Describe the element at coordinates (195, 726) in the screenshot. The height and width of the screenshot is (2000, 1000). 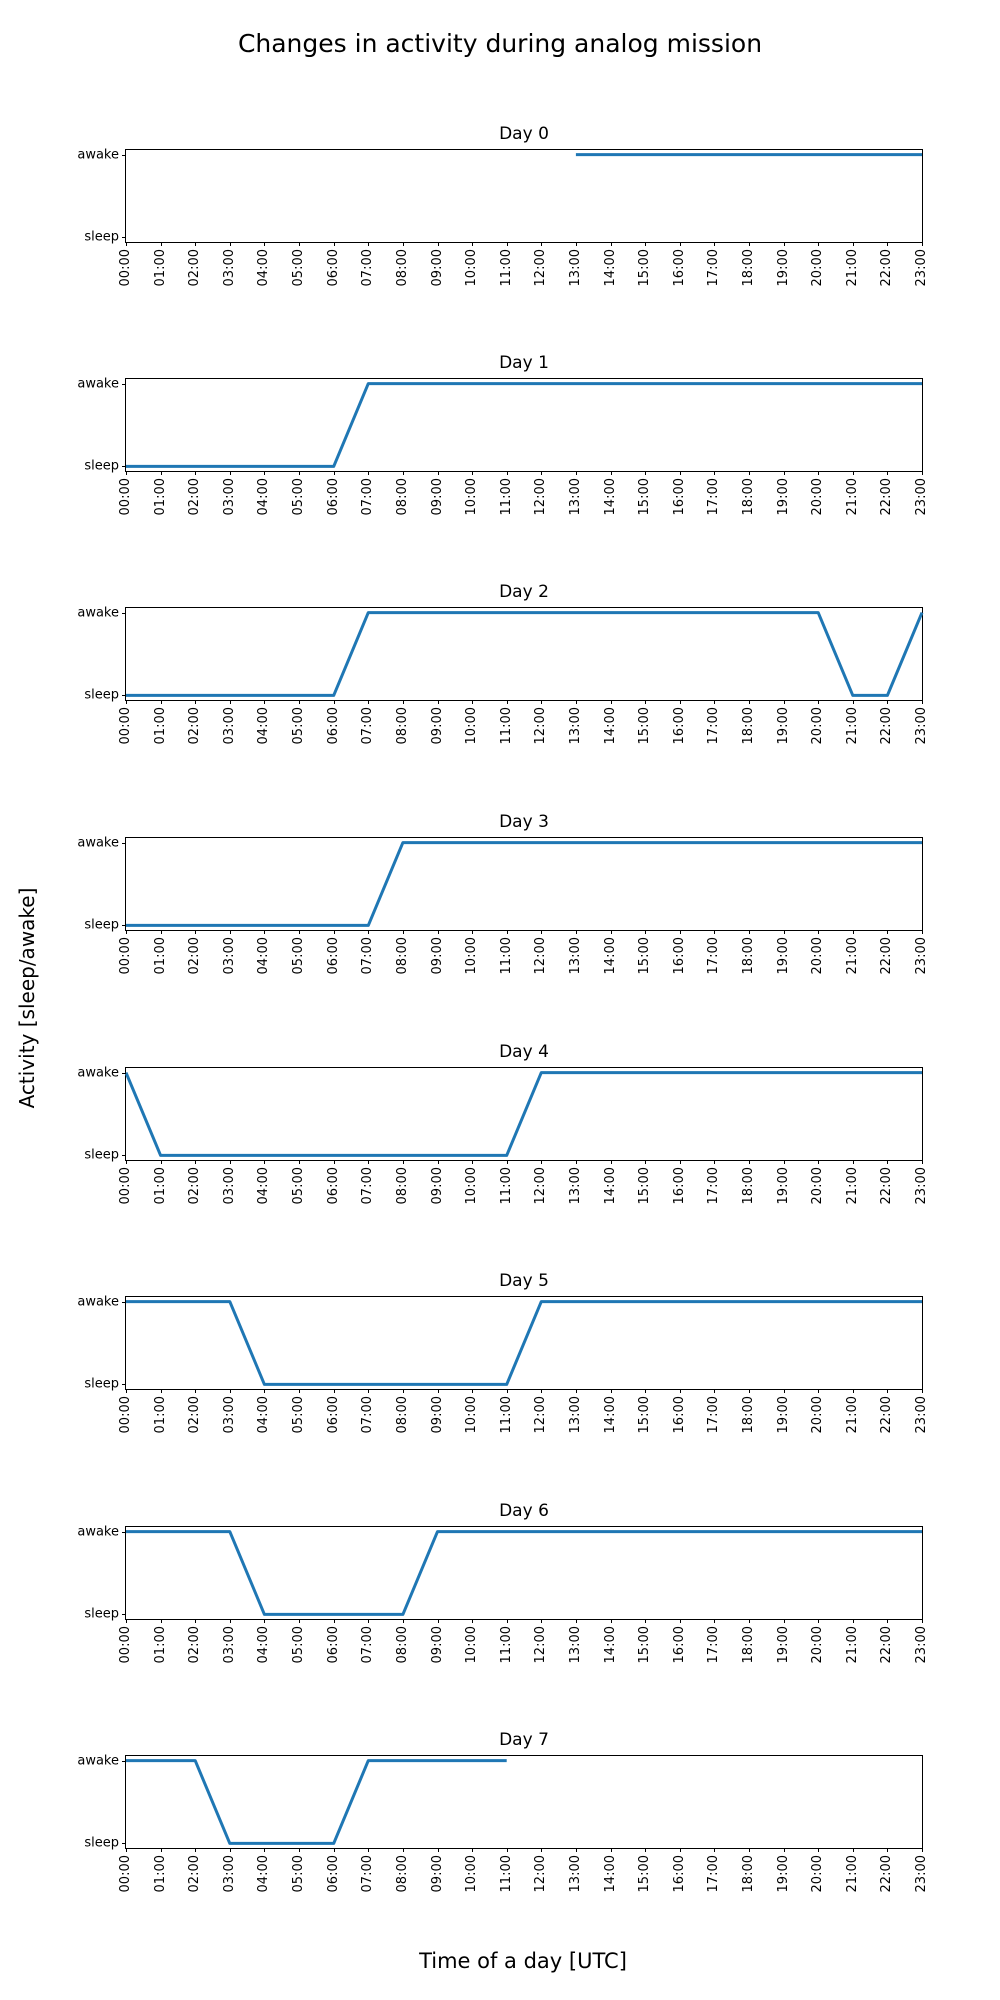
I see `x-tick-label: 02:00` at that location.